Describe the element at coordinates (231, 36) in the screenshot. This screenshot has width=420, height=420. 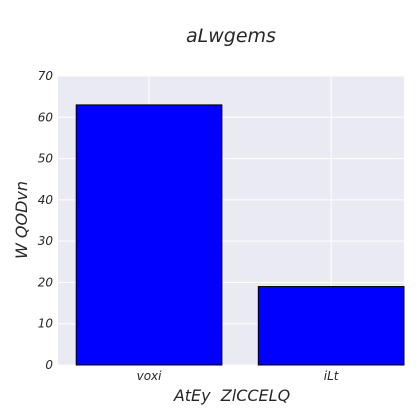
I see `chart-title: aLwgems` at that location.